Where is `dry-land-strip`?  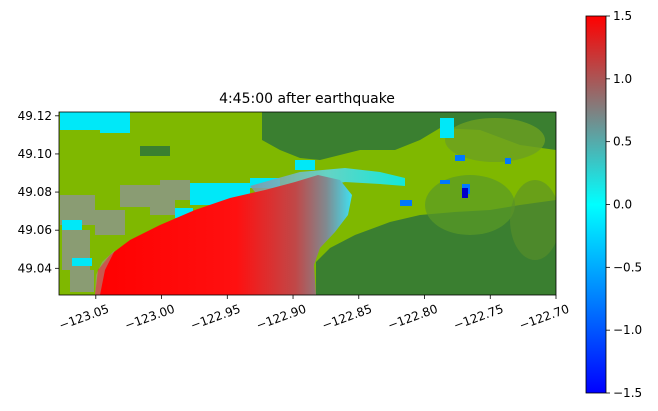
dry-land-strip is located at coordinates (155, 151).